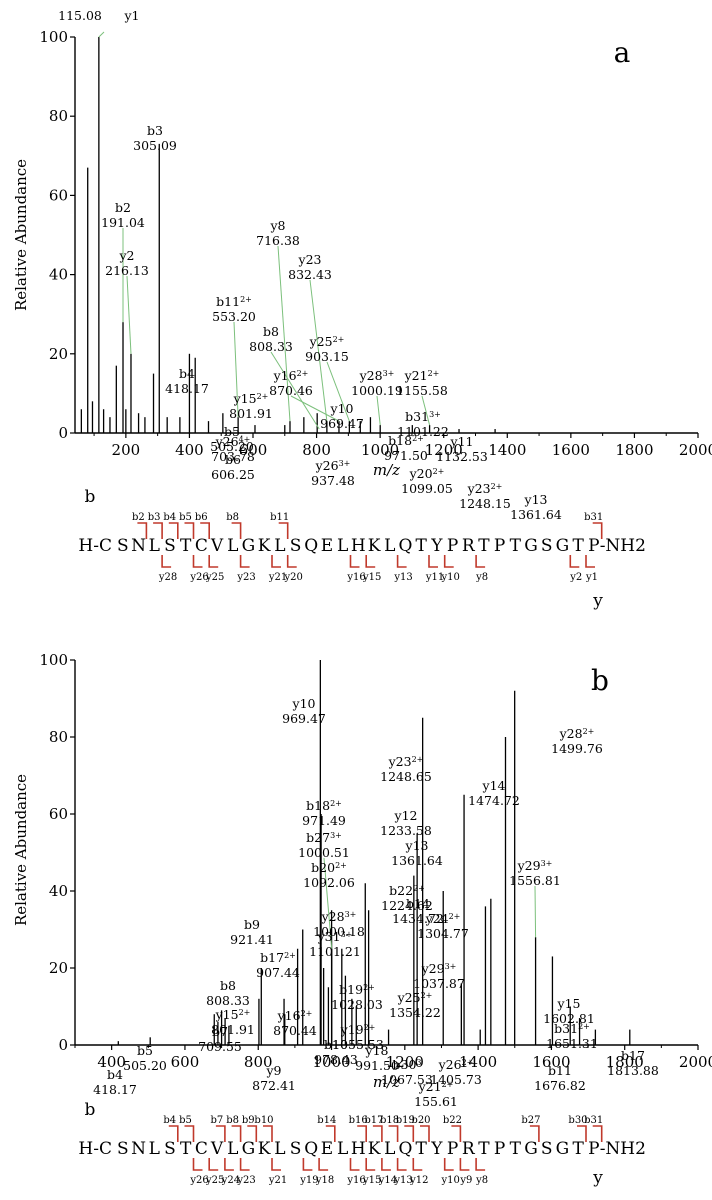 This screenshot has width=712, height=1200. What do you see at coordinates (415, 997) in the screenshot?
I see `annotation-ion: y252+` at bounding box center [415, 997].